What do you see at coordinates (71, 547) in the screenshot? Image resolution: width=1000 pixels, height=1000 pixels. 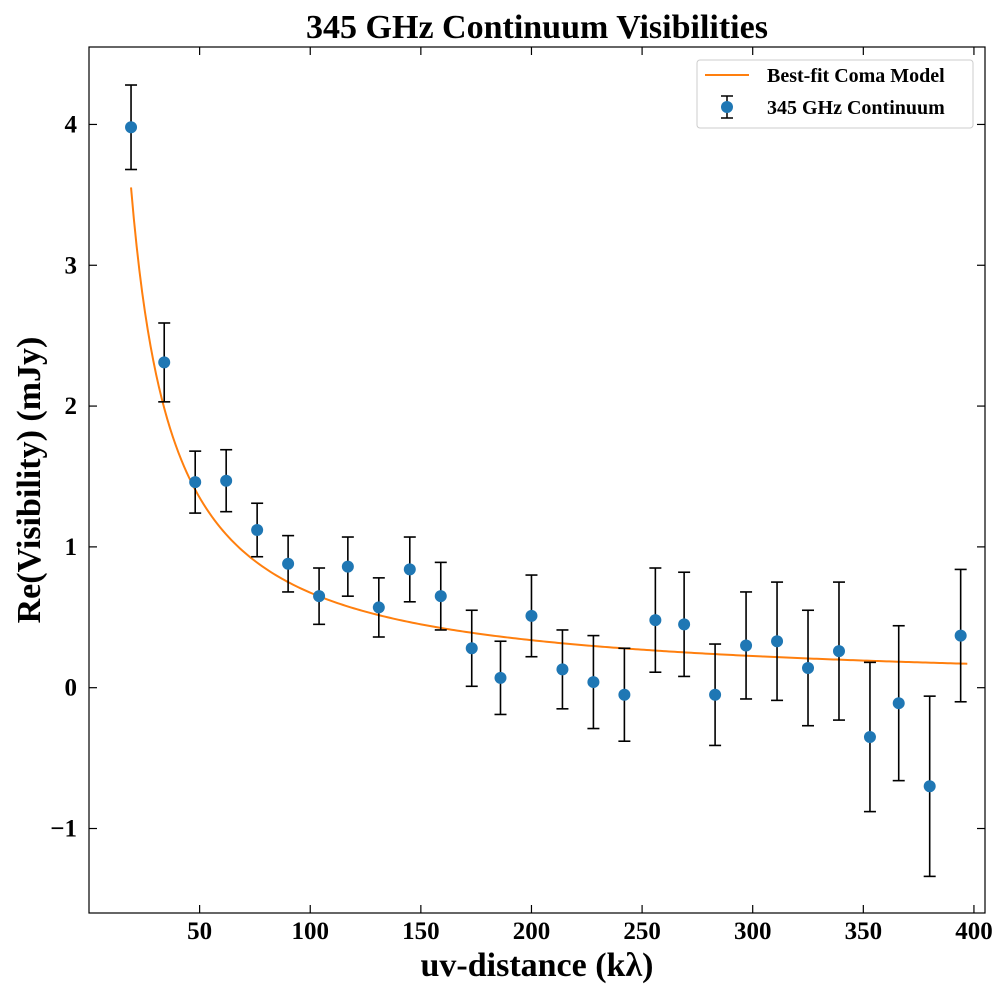 I see `y-tick-label-1: 1` at bounding box center [71, 547].